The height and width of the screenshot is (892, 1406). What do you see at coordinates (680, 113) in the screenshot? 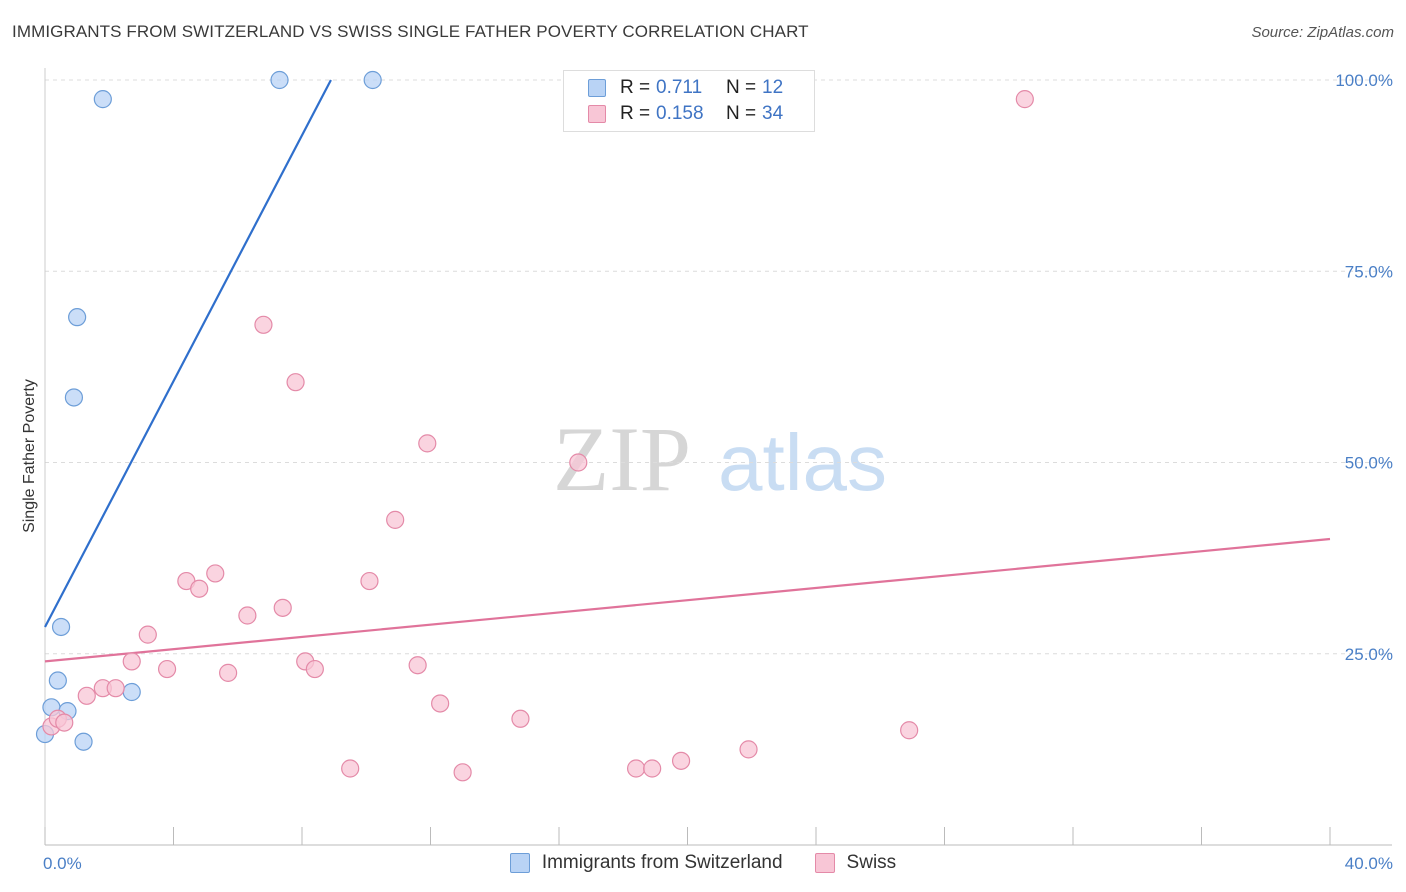
I see `r-value: 0.158` at bounding box center [680, 113].